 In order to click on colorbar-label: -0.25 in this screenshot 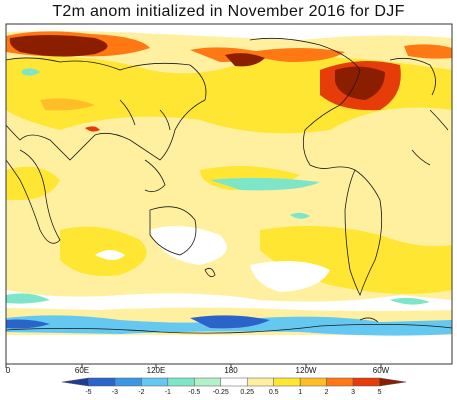, I will do `click(220, 392)`.